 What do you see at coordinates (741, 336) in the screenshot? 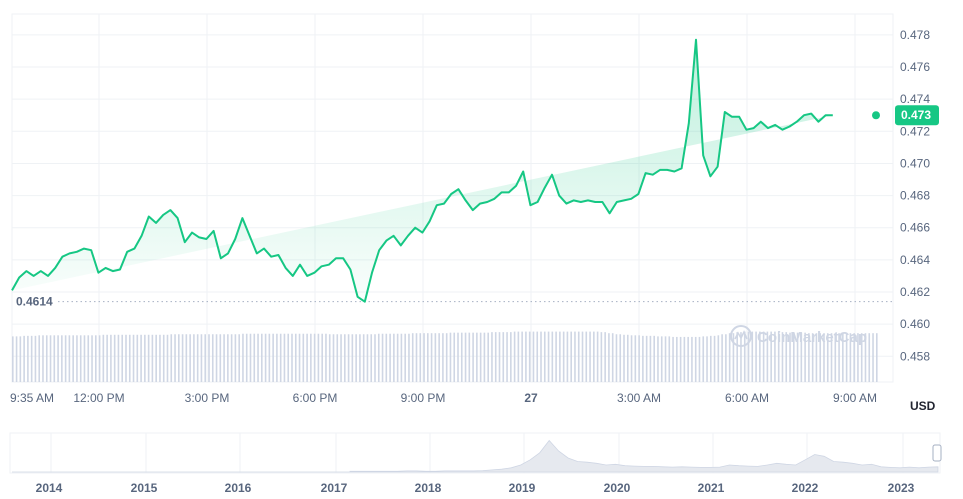
I see `watermark-logo-icon` at bounding box center [741, 336].